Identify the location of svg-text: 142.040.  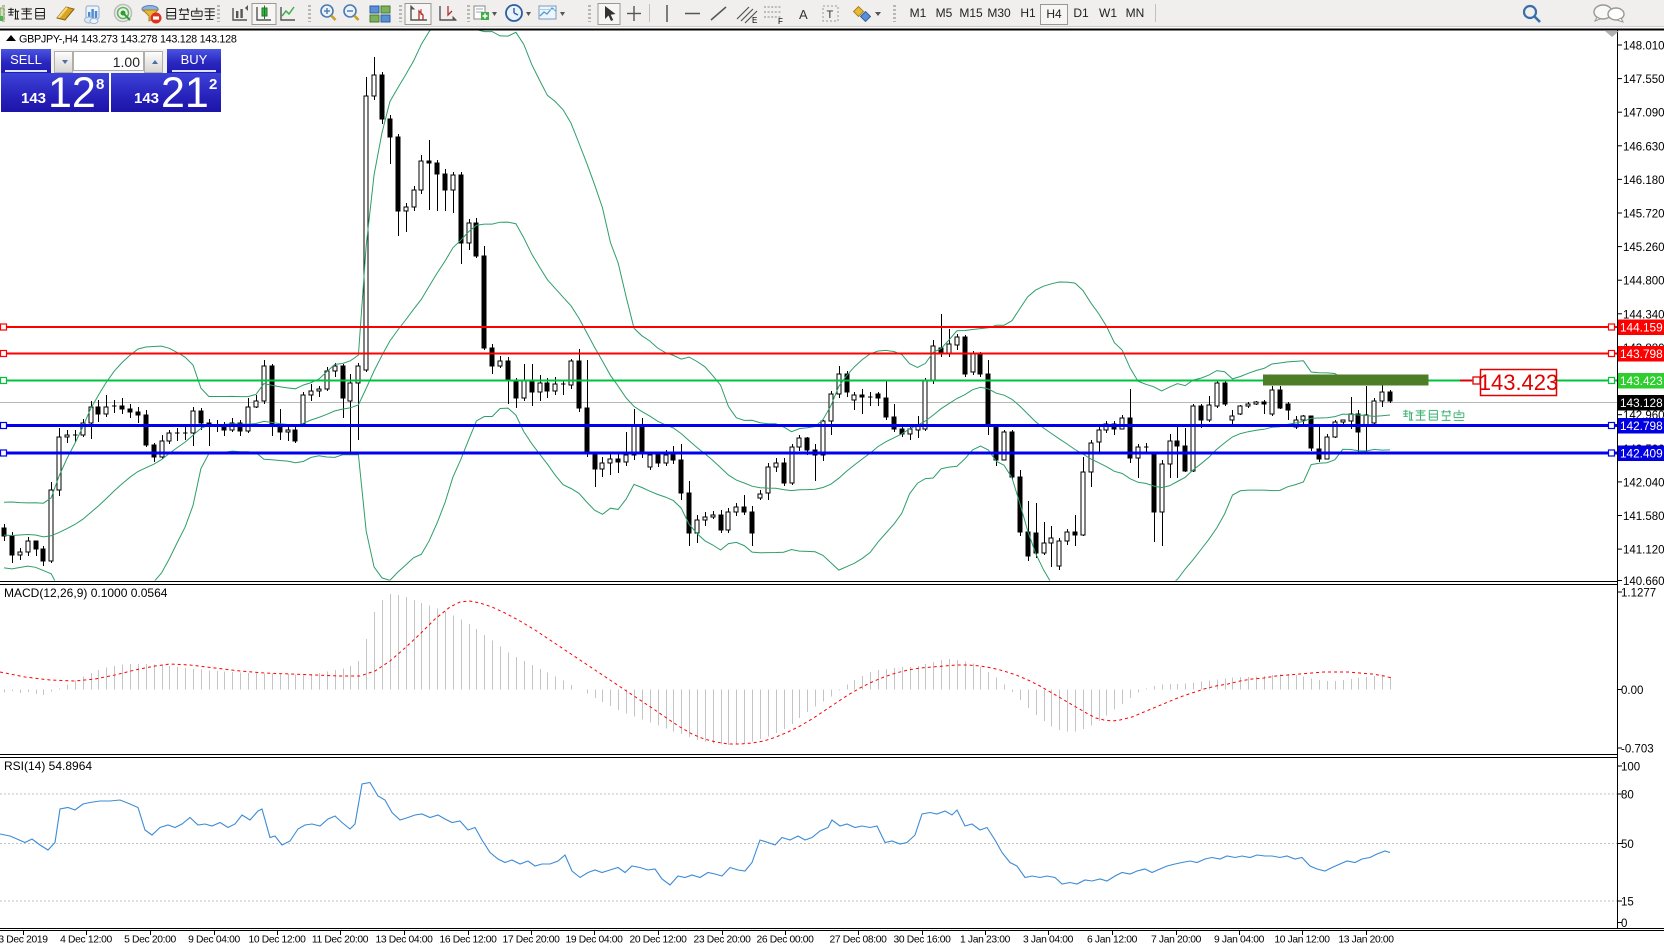
(1643, 483).